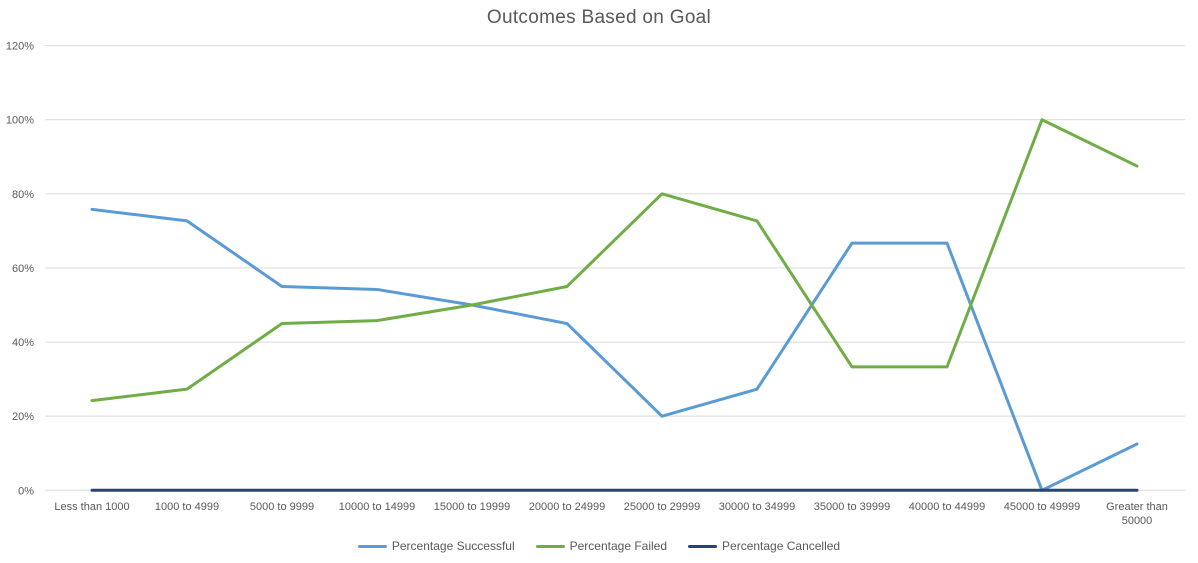 The height and width of the screenshot is (563, 1198). I want to click on legend-item-percentage-cancelled: Percentage Cancelled, so click(764, 546).